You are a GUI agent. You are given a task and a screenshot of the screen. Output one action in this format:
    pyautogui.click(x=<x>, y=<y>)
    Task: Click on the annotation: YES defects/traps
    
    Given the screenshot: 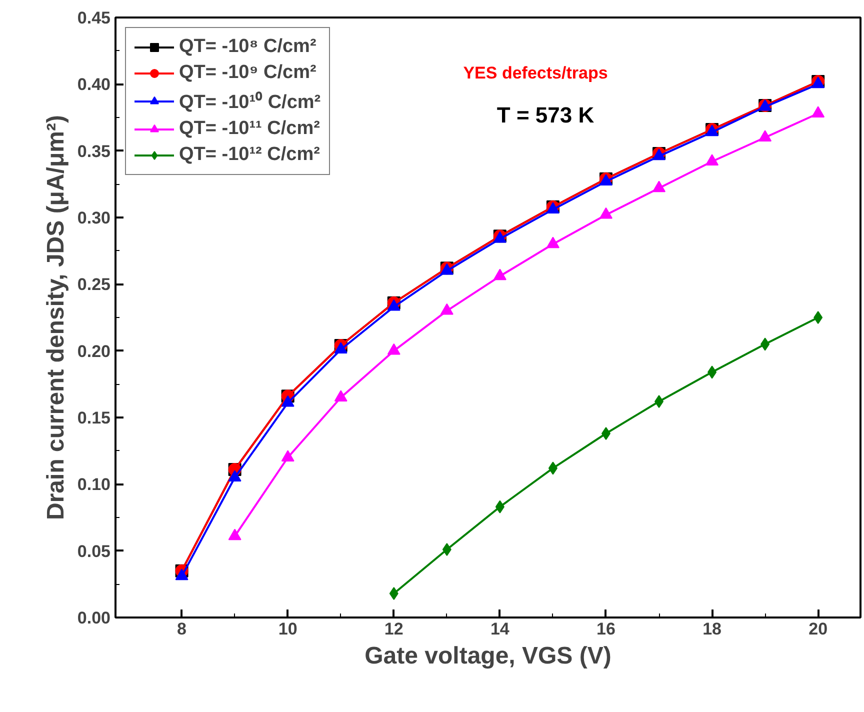 What is the action you would take?
    pyautogui.click(x=535, y=73)
    